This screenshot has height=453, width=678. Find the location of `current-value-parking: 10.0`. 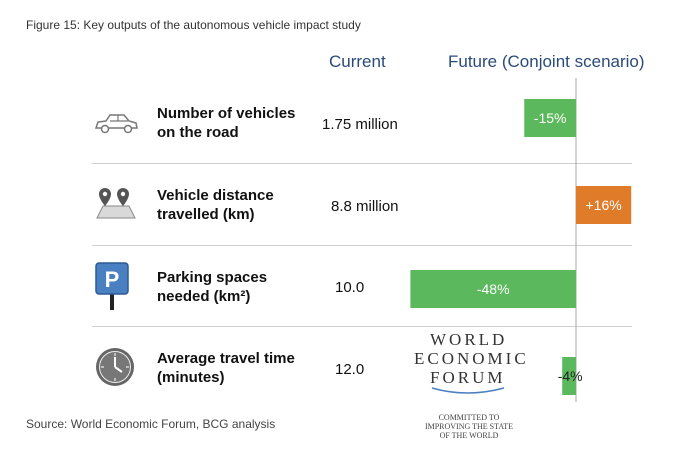

current-value-parking: 10.0 is located at coordinates (350, 287).